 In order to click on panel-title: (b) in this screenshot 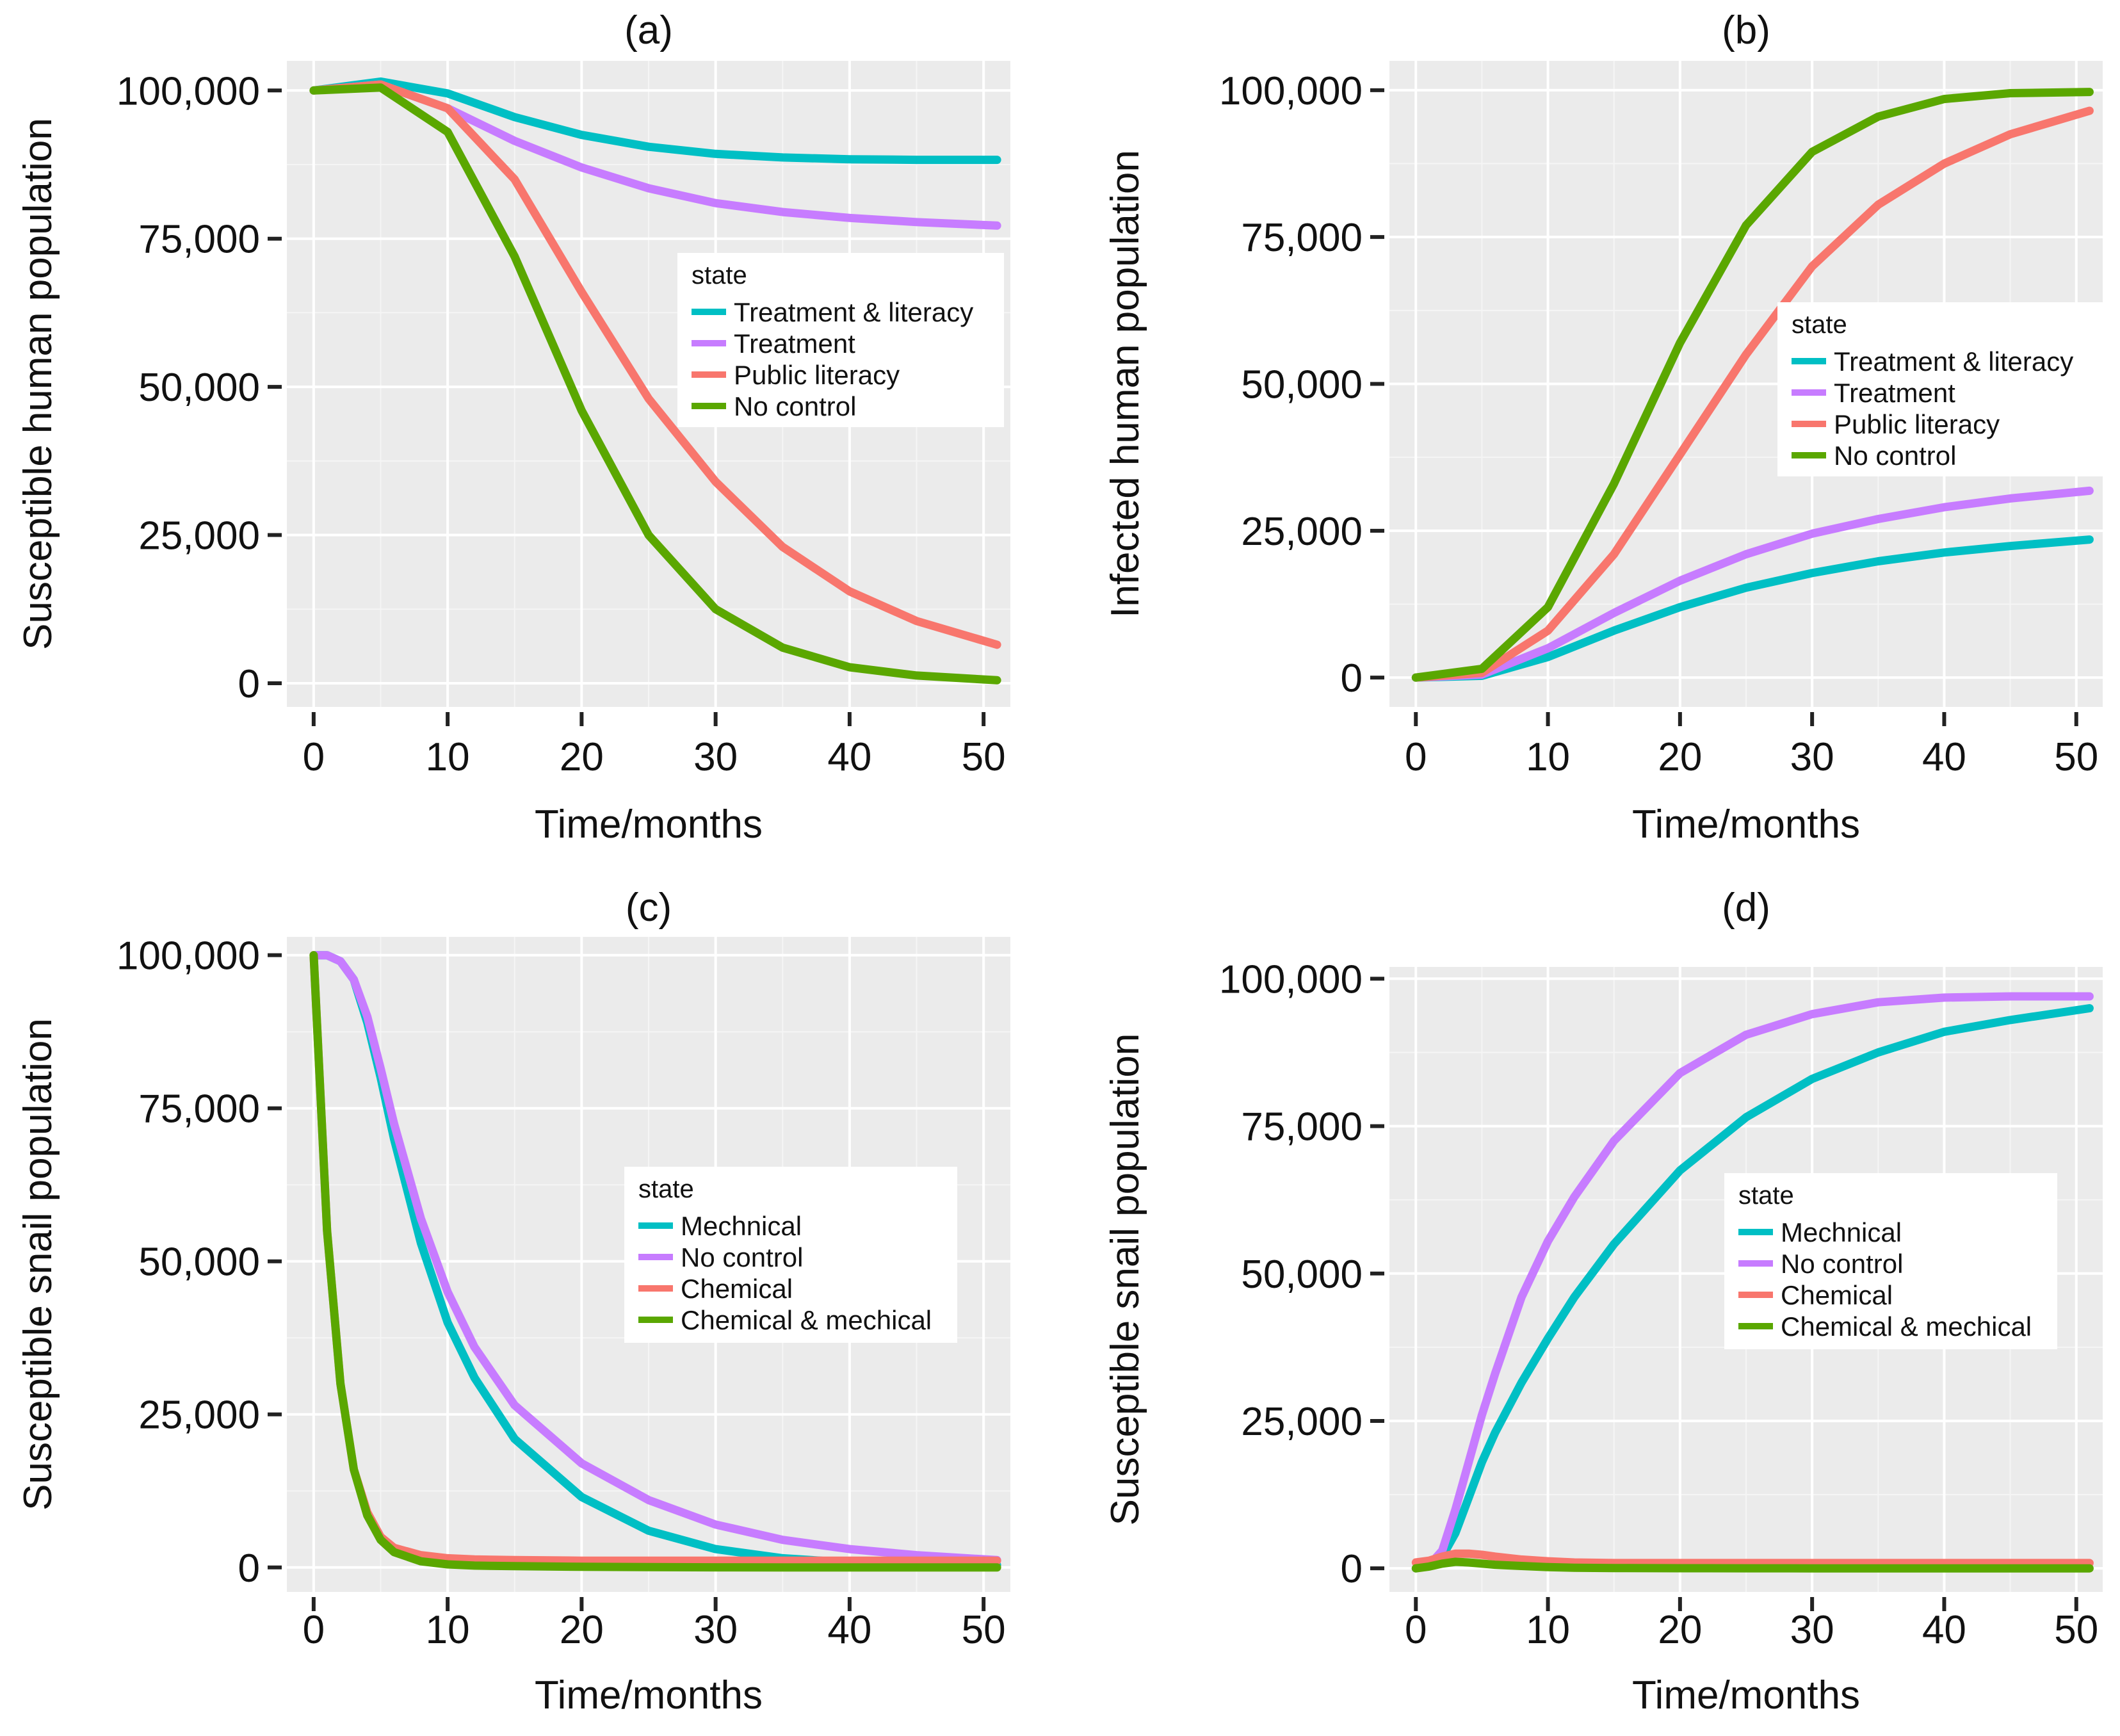, I will do `click(1746, 30)`.